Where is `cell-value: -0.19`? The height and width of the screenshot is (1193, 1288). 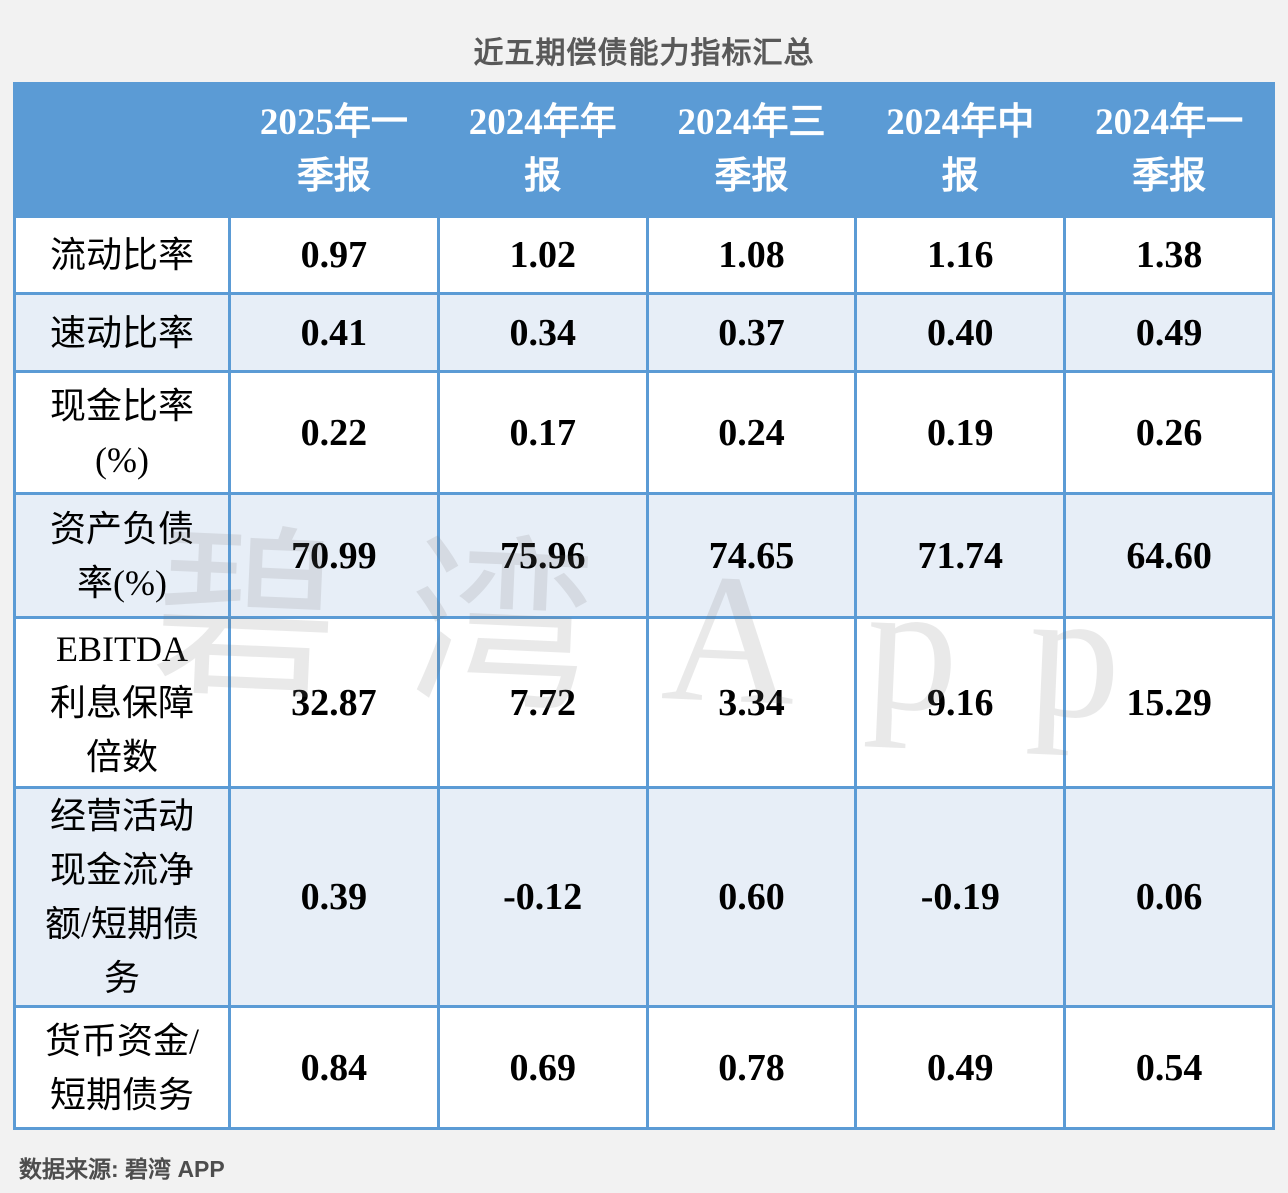 cell-value: -0.19 is located at coordinates (960, 897).